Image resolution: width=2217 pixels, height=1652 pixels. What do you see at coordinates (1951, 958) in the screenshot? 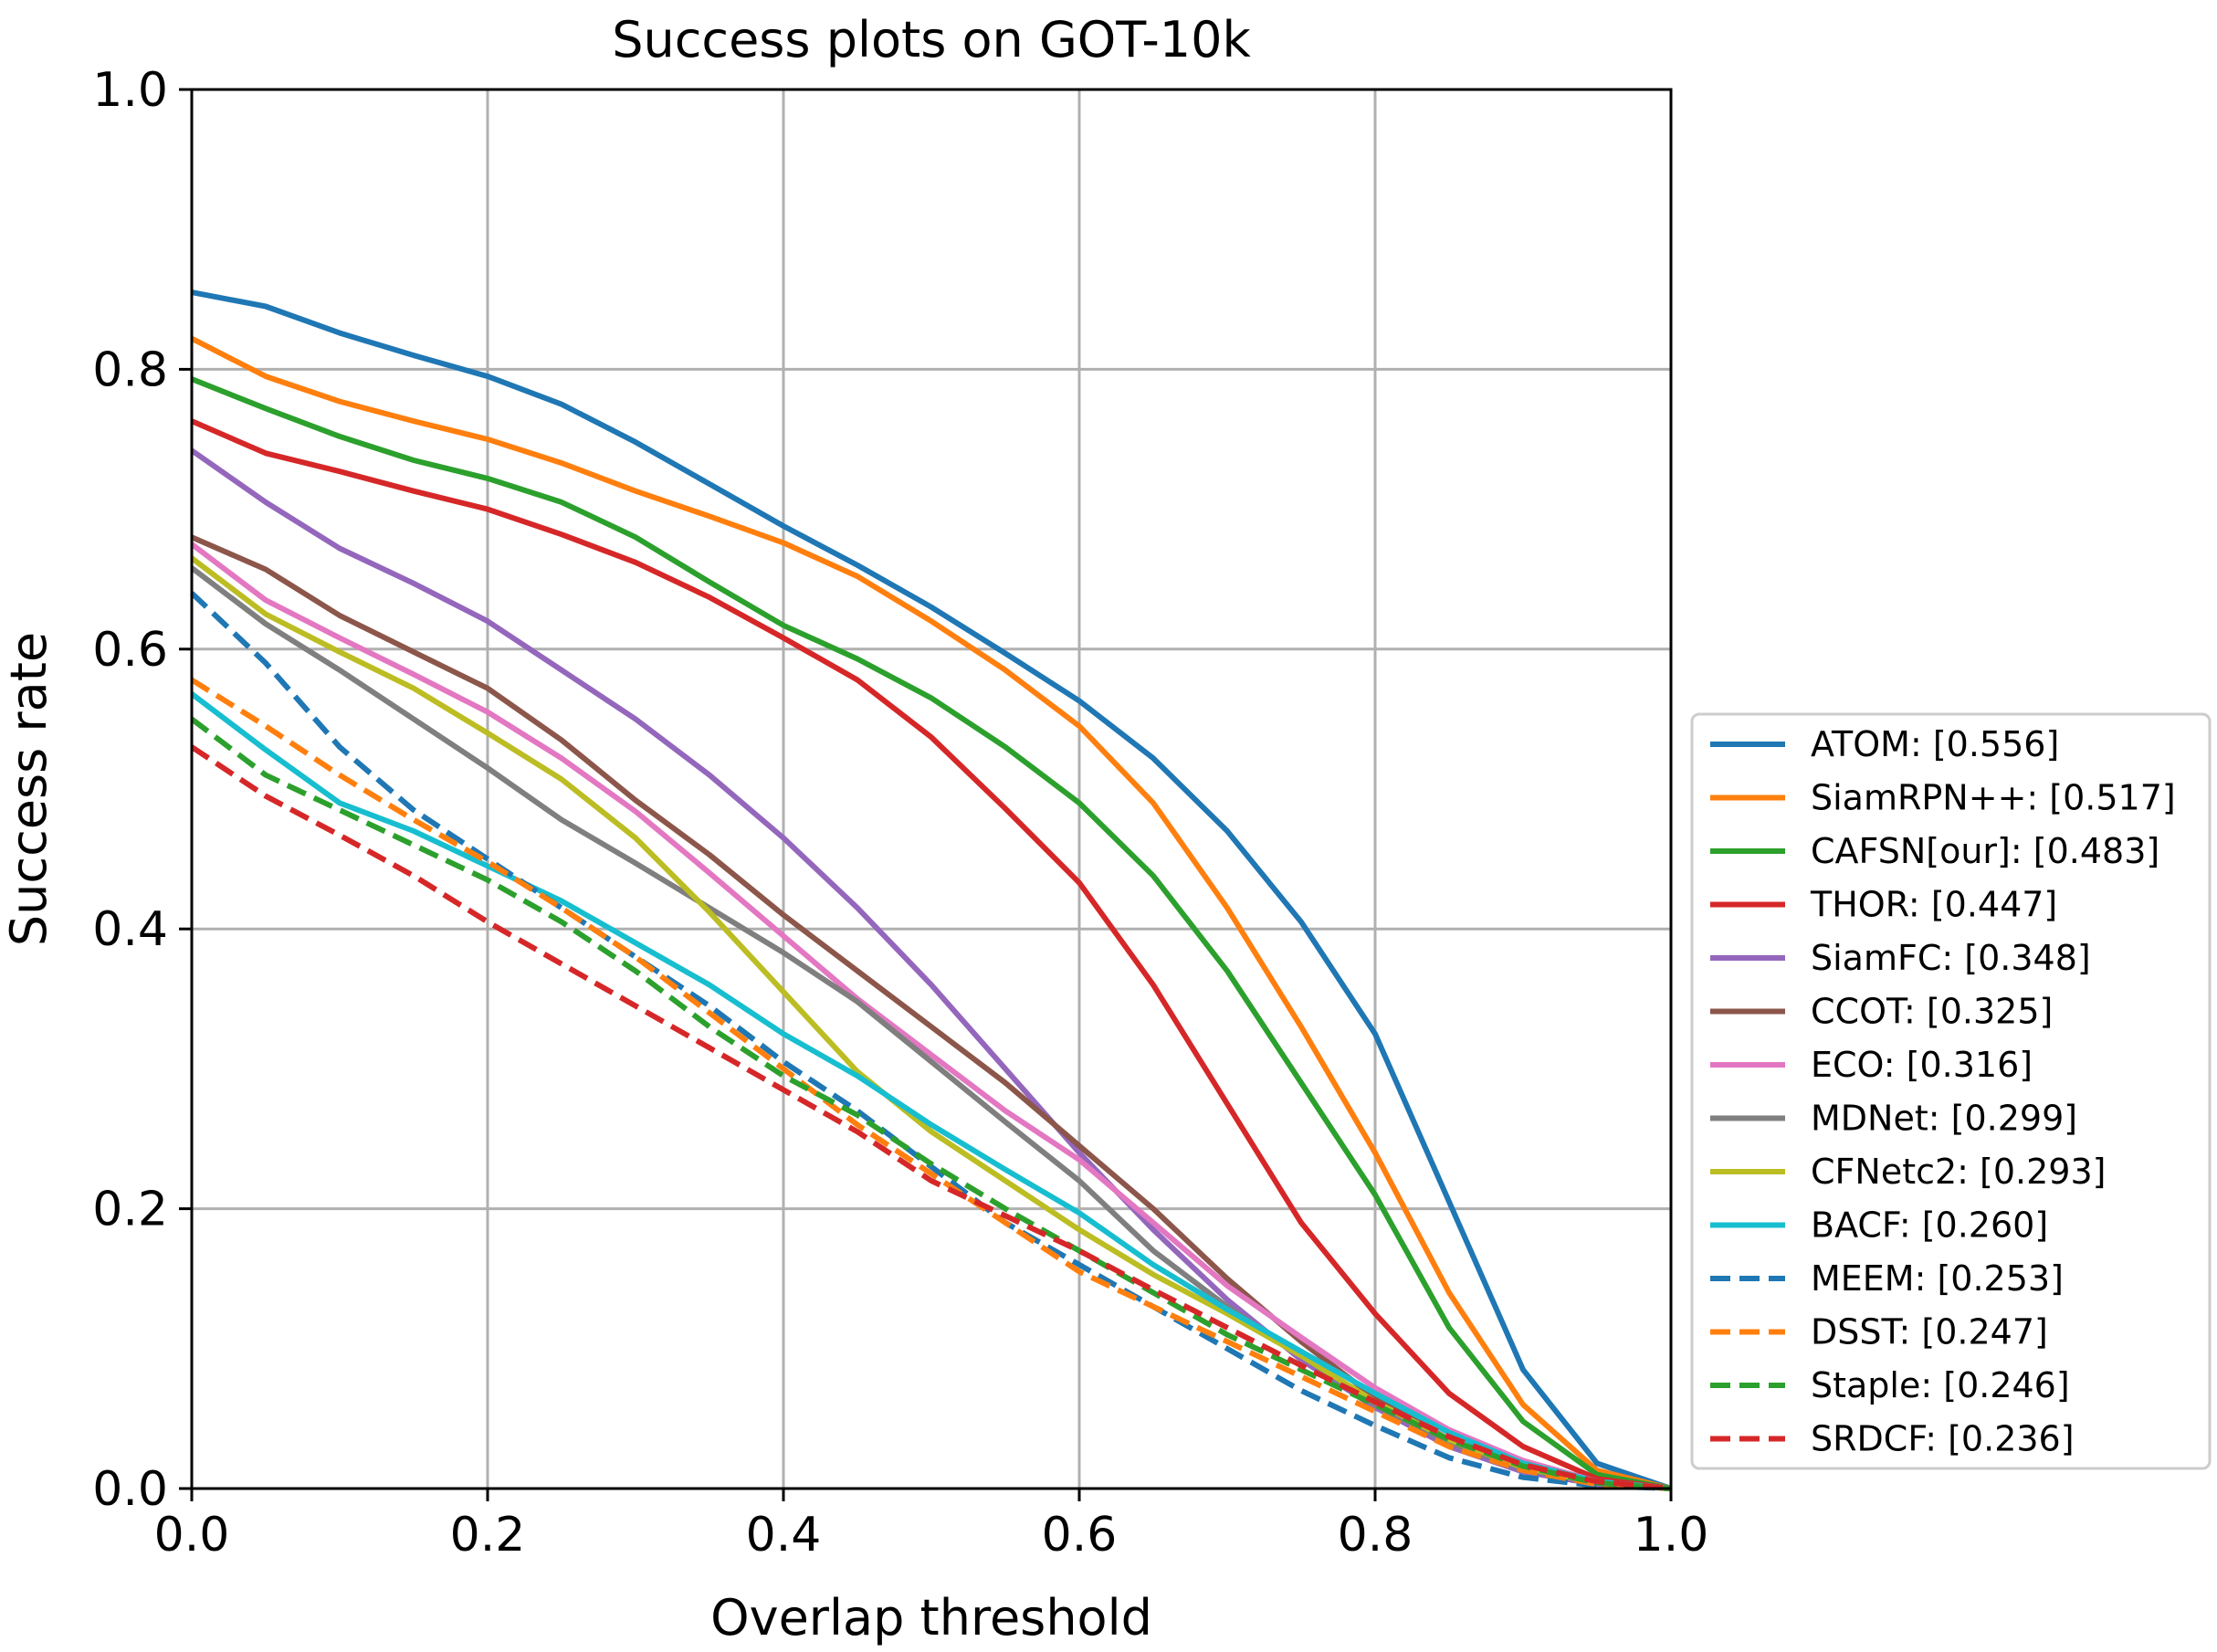
I see `legend-label: SiamFC: [0.348]` at bounding box center [1951, 958].